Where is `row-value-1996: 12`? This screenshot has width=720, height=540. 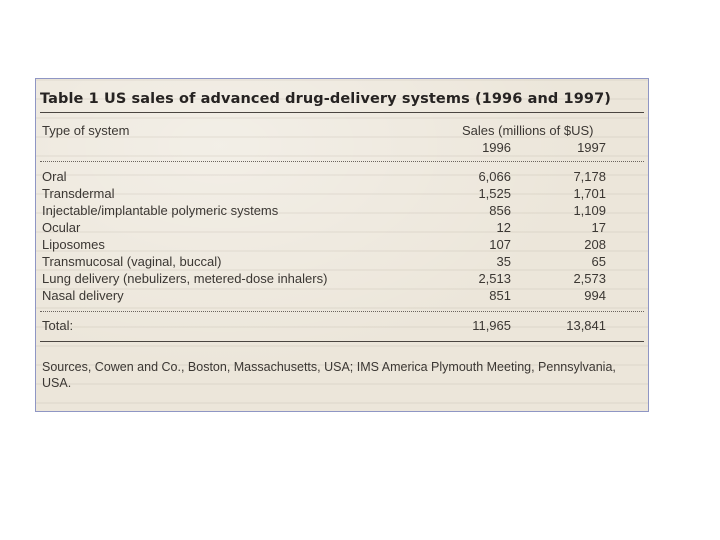 row-value-1996: 12 is located at coordinates (503, 227).